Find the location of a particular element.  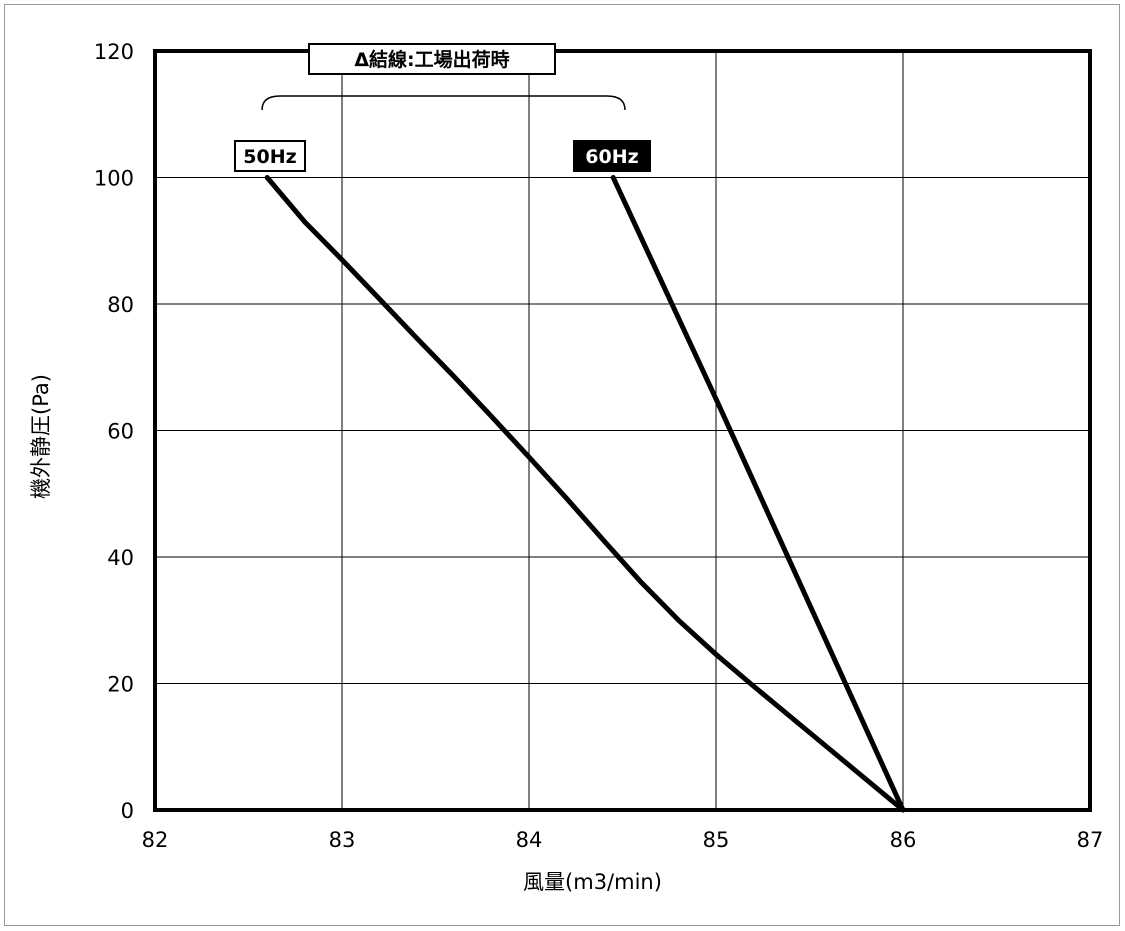

y-tick-label: 40 is located at coordinates (120, 558).